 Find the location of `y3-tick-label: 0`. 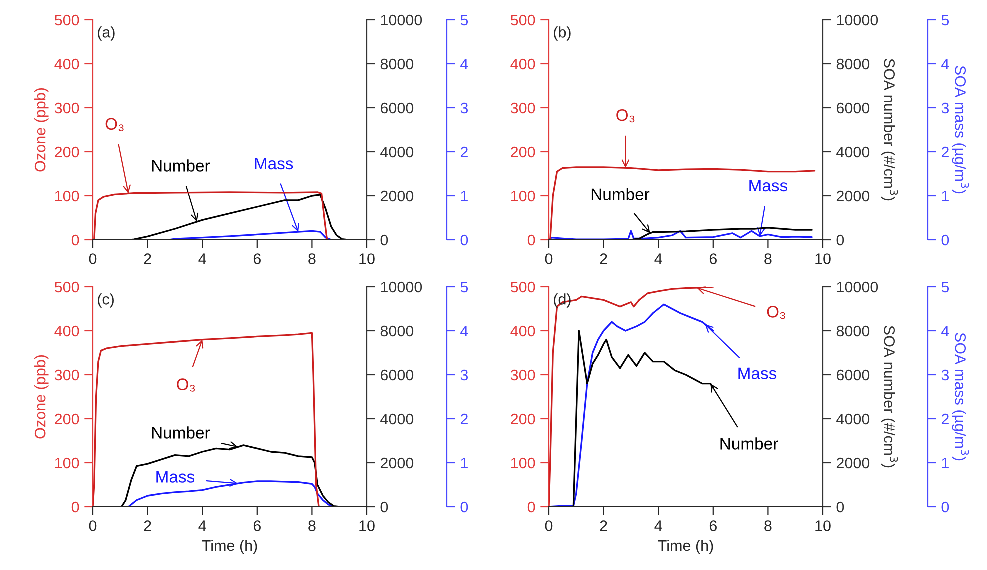

y3-tick-label: 0 is located at coordinates (464, 507).